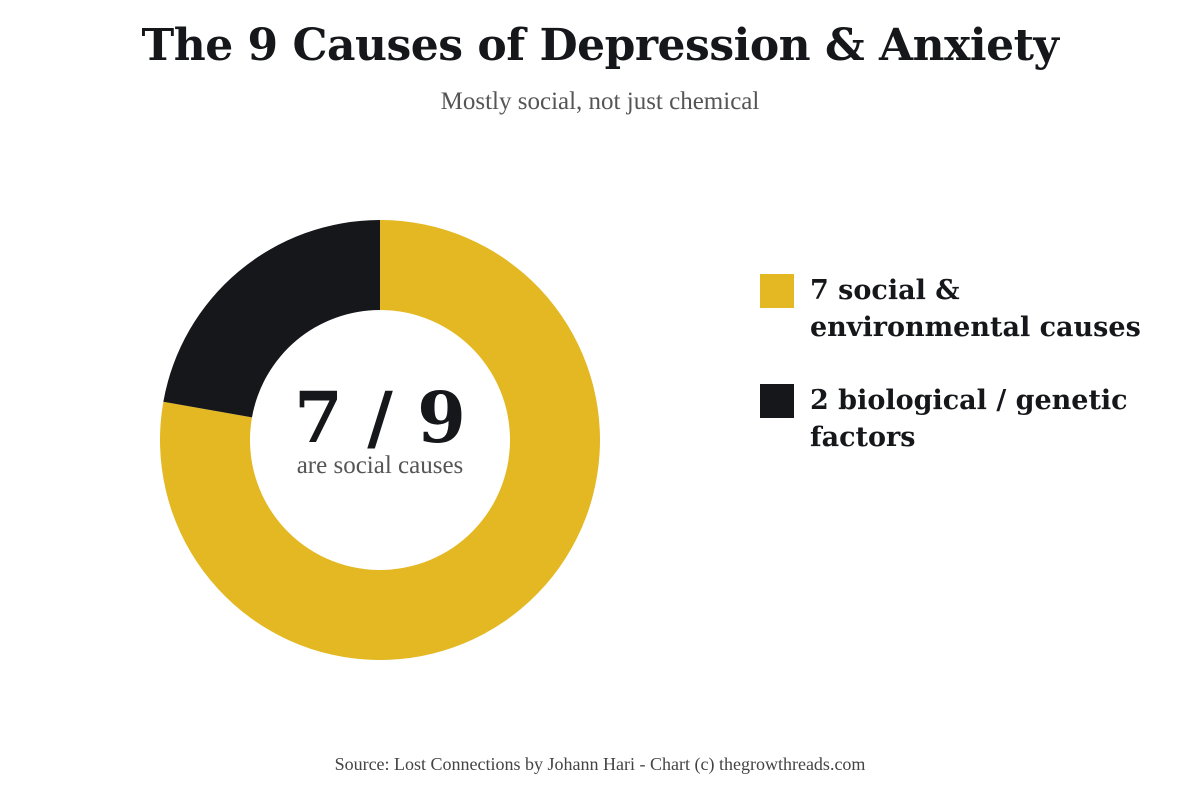  I want to click on chart-title: The 9 Causes of Depression & Anxiety, so click(600, 45).